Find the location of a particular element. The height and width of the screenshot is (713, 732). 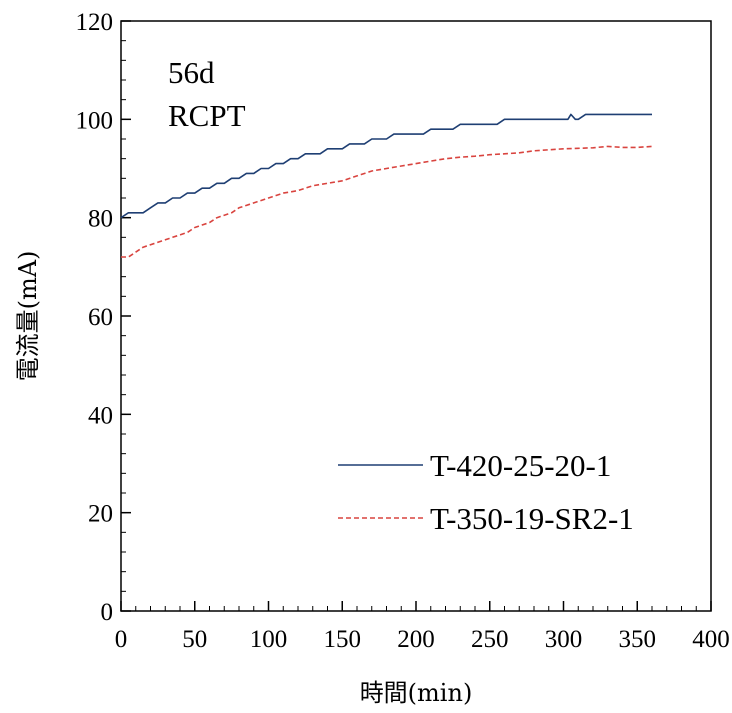

y-tick-label: 100 is located at coordinates (95, 120).